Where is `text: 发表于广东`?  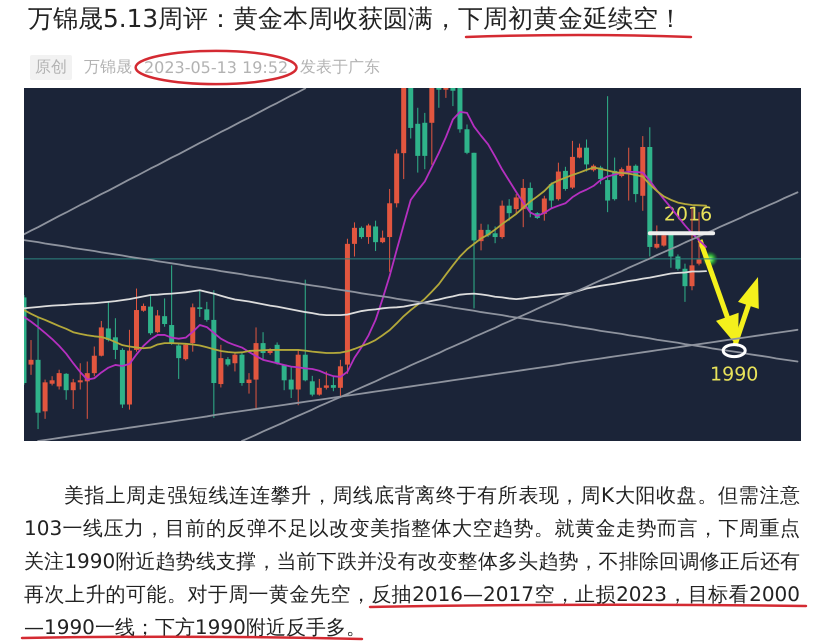
text: 发表于广东 is located at coordinates (340, 67).